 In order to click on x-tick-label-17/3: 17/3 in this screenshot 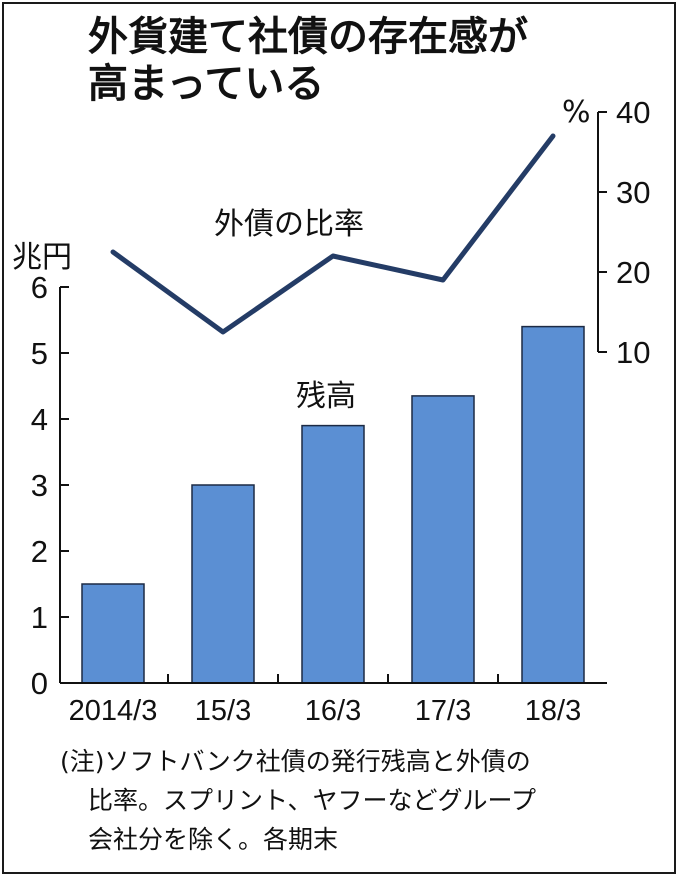, I will do `click(443, 711)`.